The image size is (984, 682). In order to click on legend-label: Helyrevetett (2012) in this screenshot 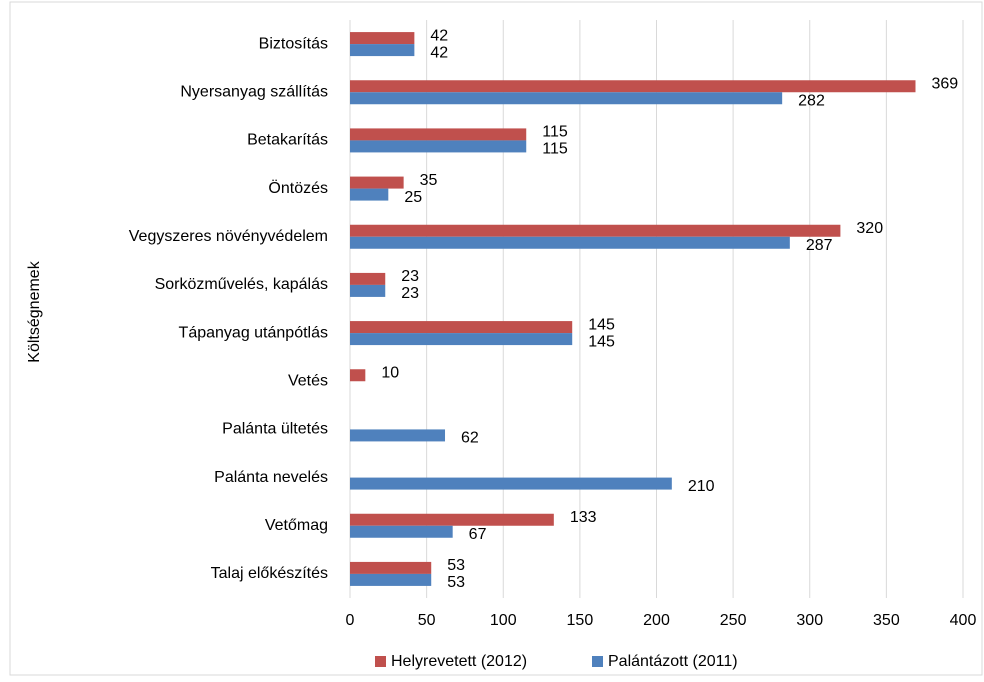, I will do `click(459, 661)`.